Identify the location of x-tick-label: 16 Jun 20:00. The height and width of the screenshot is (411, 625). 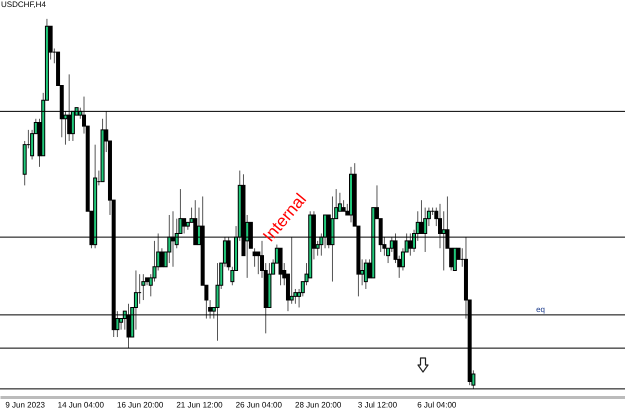
(140, 405).